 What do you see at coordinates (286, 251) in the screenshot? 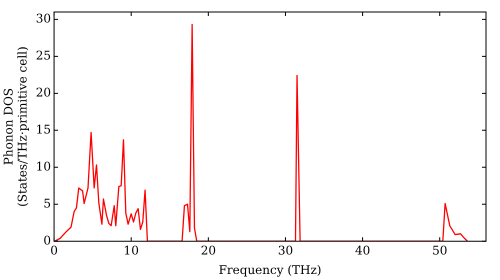
I see `x-tick-label: 30` at bounding box center [286, 251].